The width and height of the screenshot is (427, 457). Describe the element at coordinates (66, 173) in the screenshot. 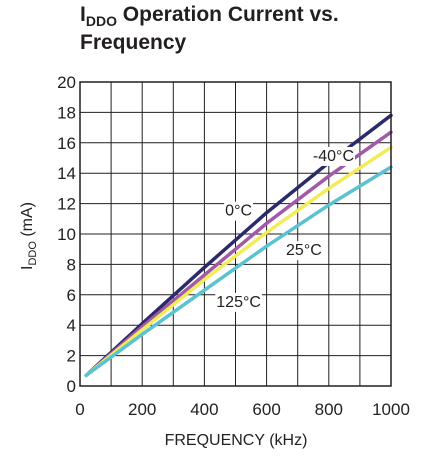

I see `y-tick-label: 14` at that location.